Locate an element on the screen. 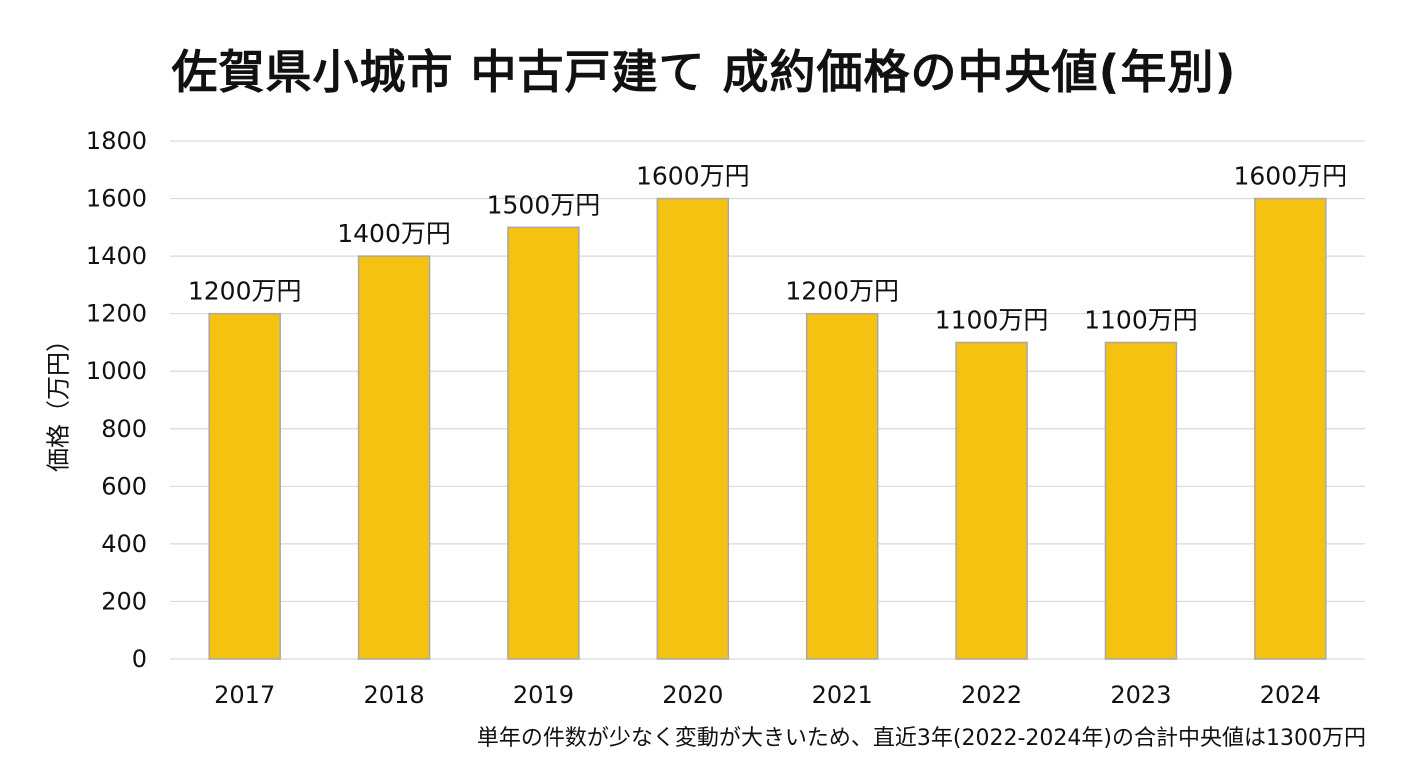  bar-2019 is located at coordinates (543, 443).